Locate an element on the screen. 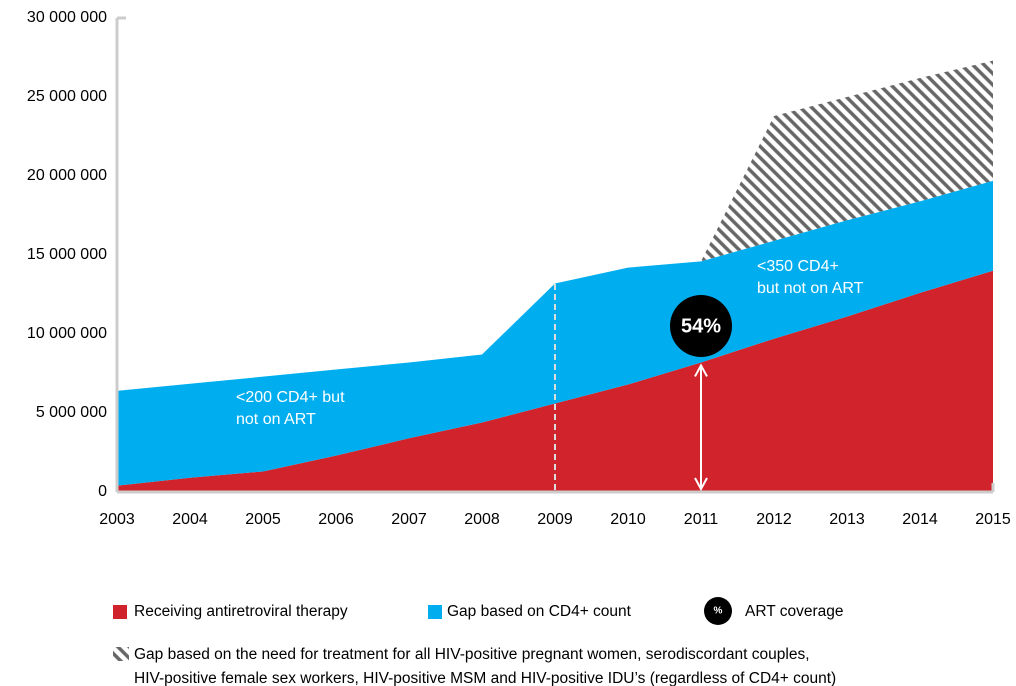 The width and height of the screenshot is (1016, 686). legend-symbol-text: % is located at coordinates (718, 611).